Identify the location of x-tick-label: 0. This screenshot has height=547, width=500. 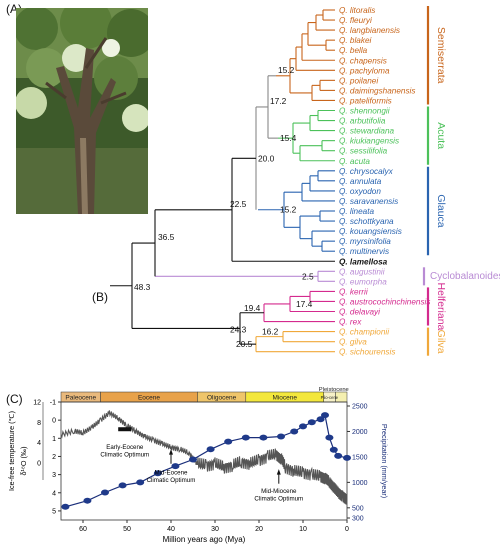
(347, 529).